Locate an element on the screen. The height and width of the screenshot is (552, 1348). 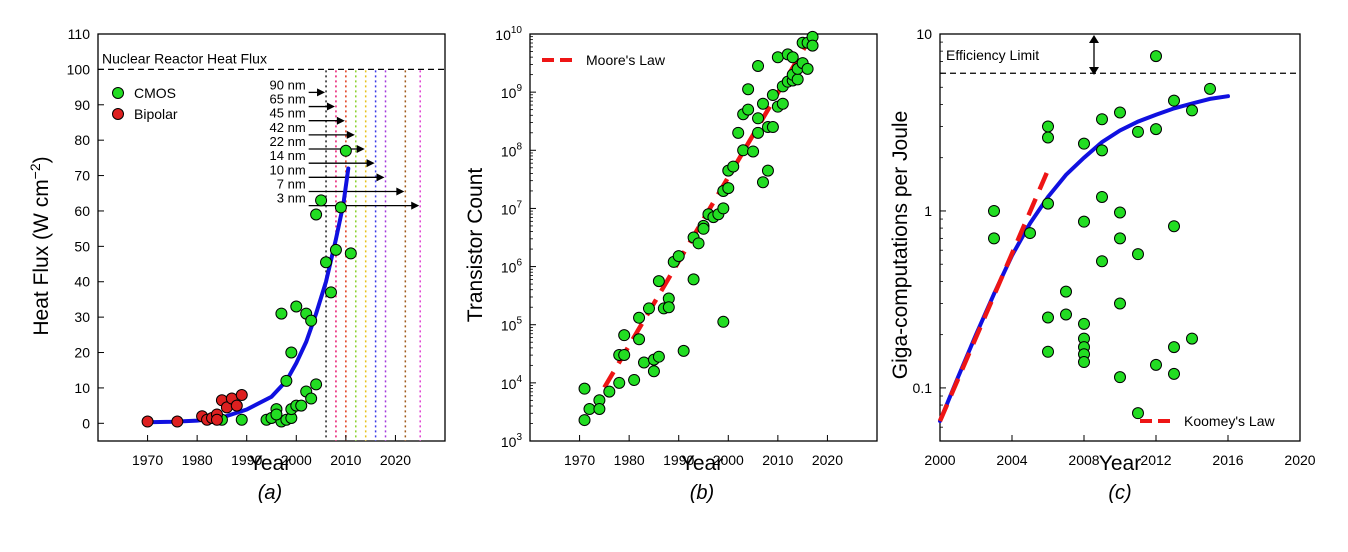
legend-bipolar-marker is located at coordinates (118, 114).